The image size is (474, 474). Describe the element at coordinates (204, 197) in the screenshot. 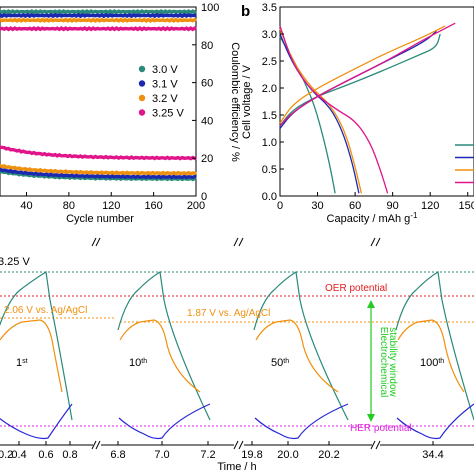

I see `a-y-tick-label: 0` at that location.